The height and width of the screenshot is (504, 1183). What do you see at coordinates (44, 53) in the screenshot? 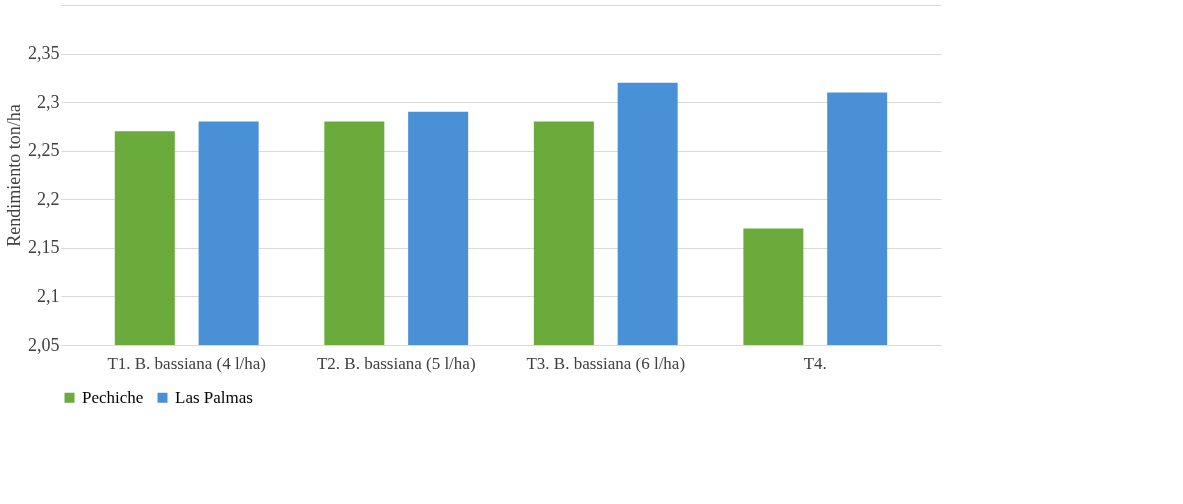
I see `y-tick-label: 2,35` at bounding box center [44, 53].